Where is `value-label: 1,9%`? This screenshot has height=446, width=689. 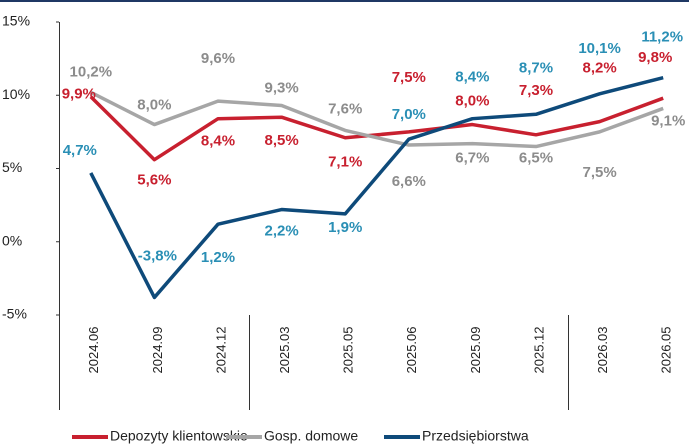 value-label: 1,9% is located at coordinates (345, 227).